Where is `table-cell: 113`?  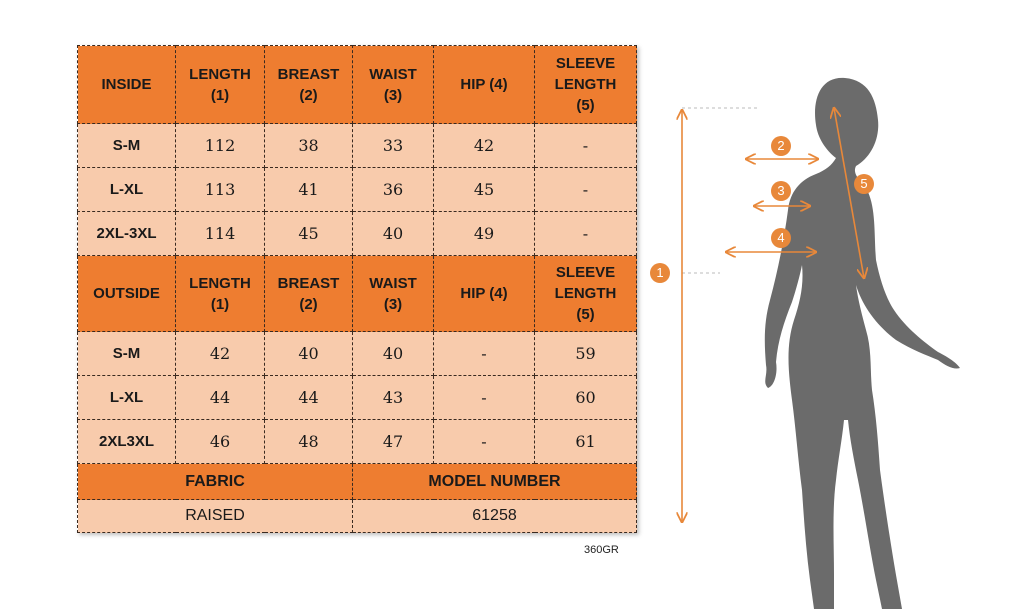 table-cell: 113 is located at coordinates (220, 189).